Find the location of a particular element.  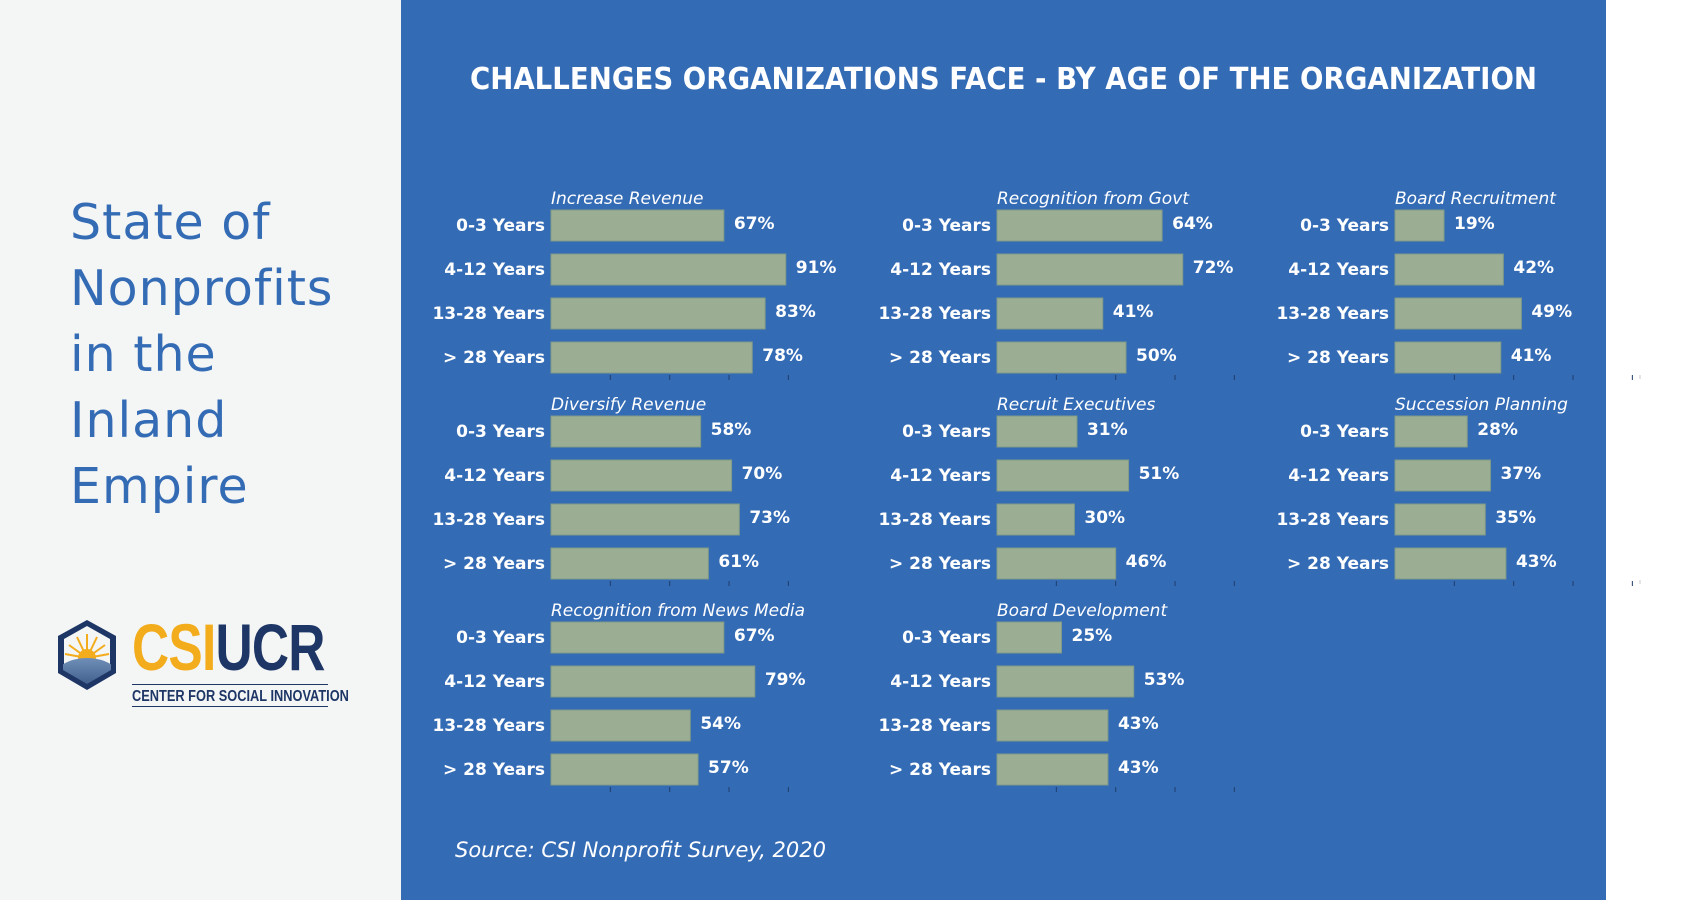

value-label: 53% is located at coordinates (1164, 680).